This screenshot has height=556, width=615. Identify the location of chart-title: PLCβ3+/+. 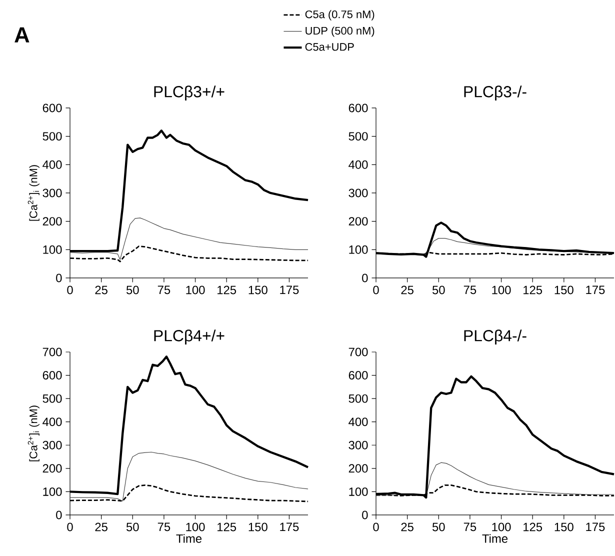
(189, 93).